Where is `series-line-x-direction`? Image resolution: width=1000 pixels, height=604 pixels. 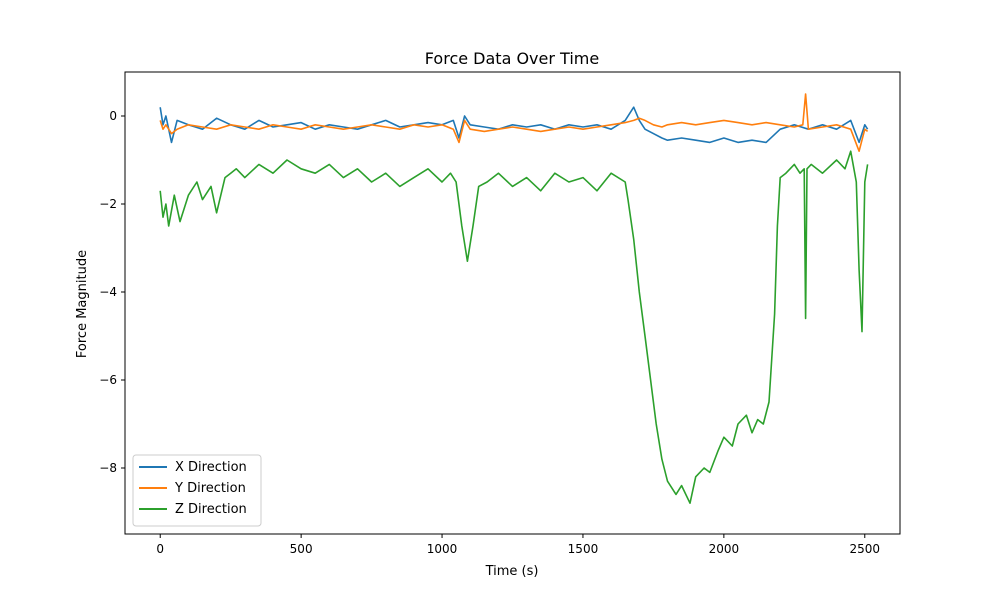 series-line-x-direction is located at coordinates (514, 125).